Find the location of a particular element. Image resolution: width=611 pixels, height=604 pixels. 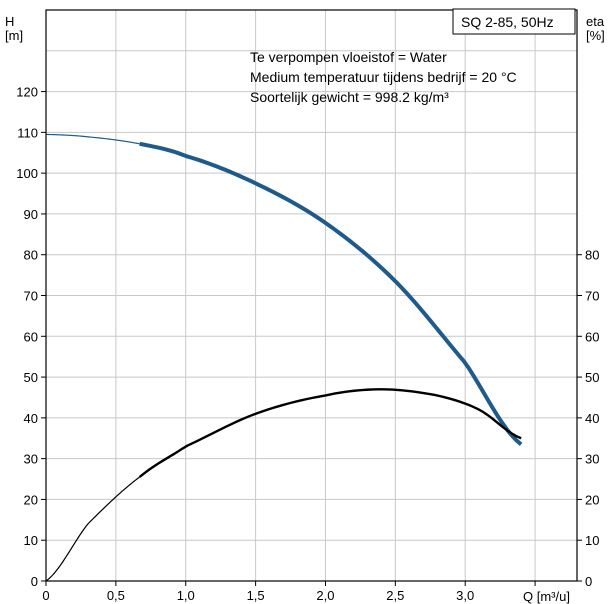

x-tick-label: 2,0 is located at coordinates (325, 595).